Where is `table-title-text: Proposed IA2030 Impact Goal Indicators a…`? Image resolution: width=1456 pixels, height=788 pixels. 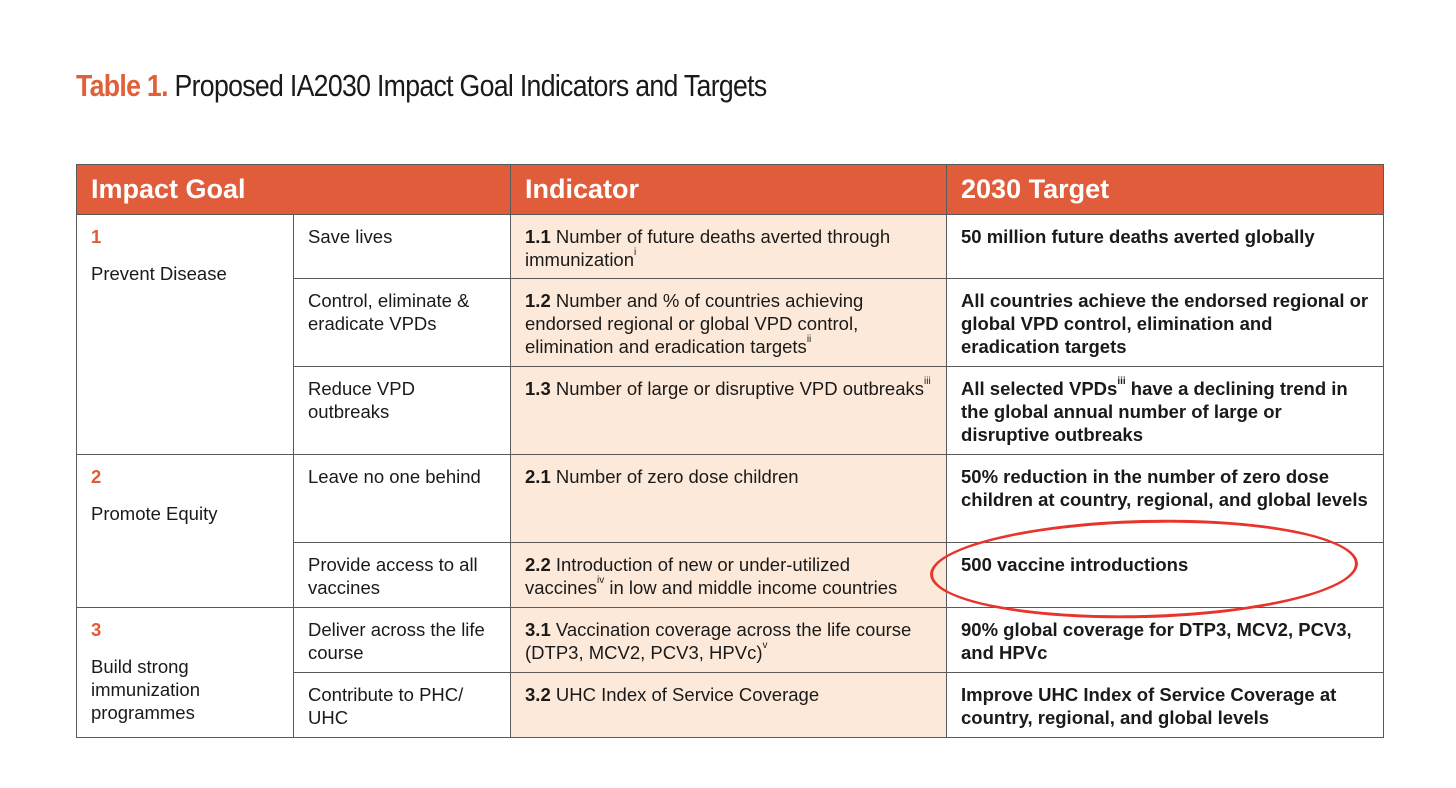
table-title-text: Proposed IA2030 Impact Goal Indicators a… is located at coordinates (471, 85).